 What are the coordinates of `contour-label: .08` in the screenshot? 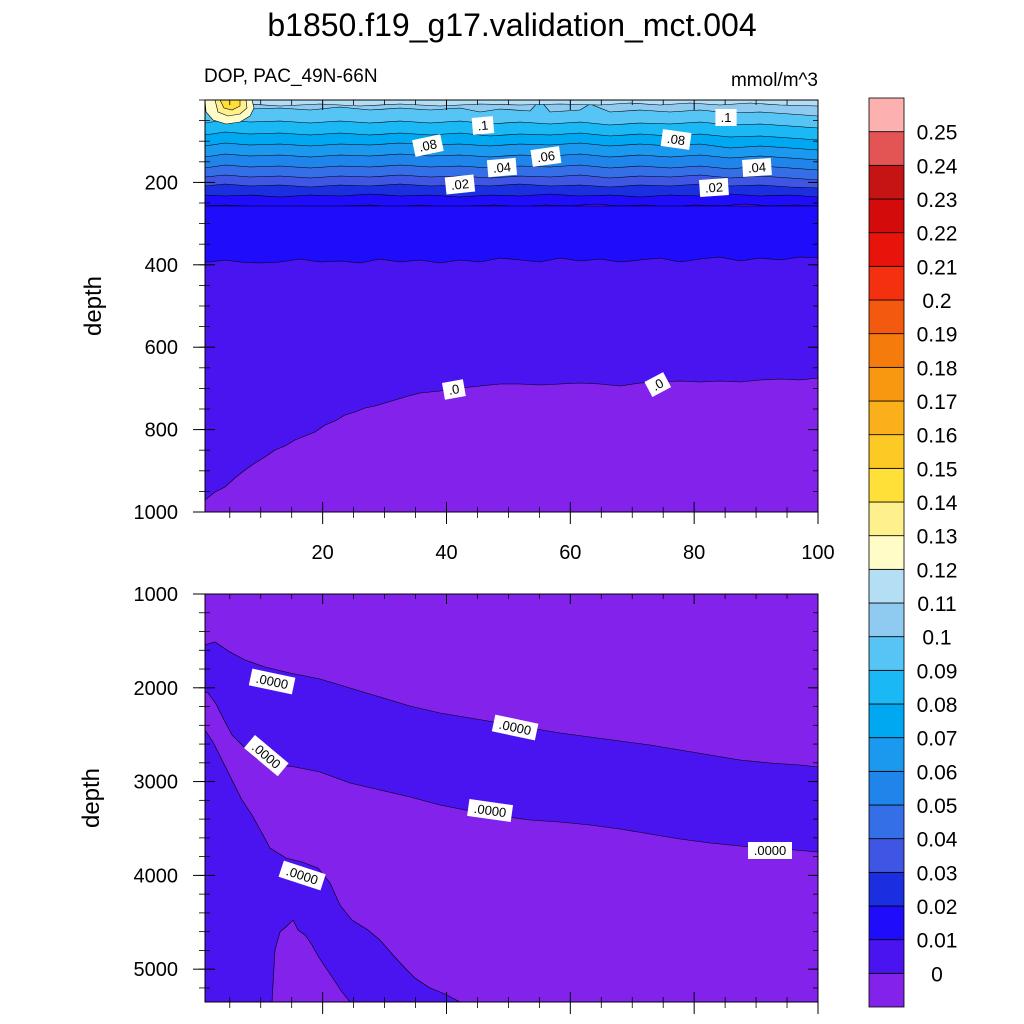 It's located at (428, 145).